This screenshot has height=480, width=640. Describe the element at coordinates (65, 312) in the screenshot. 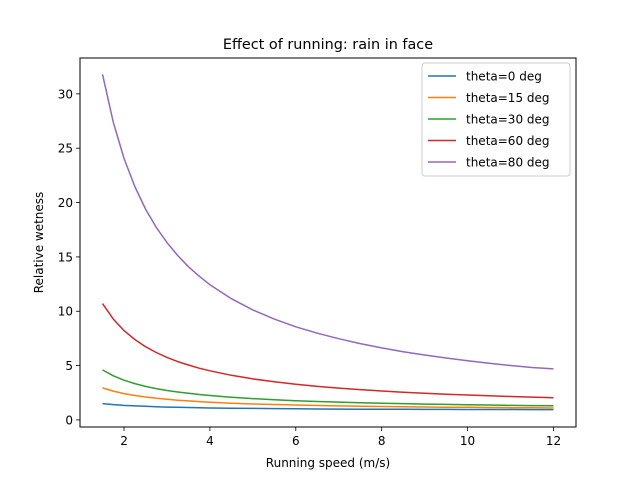

I see `y-tick-label: 10` at that location.